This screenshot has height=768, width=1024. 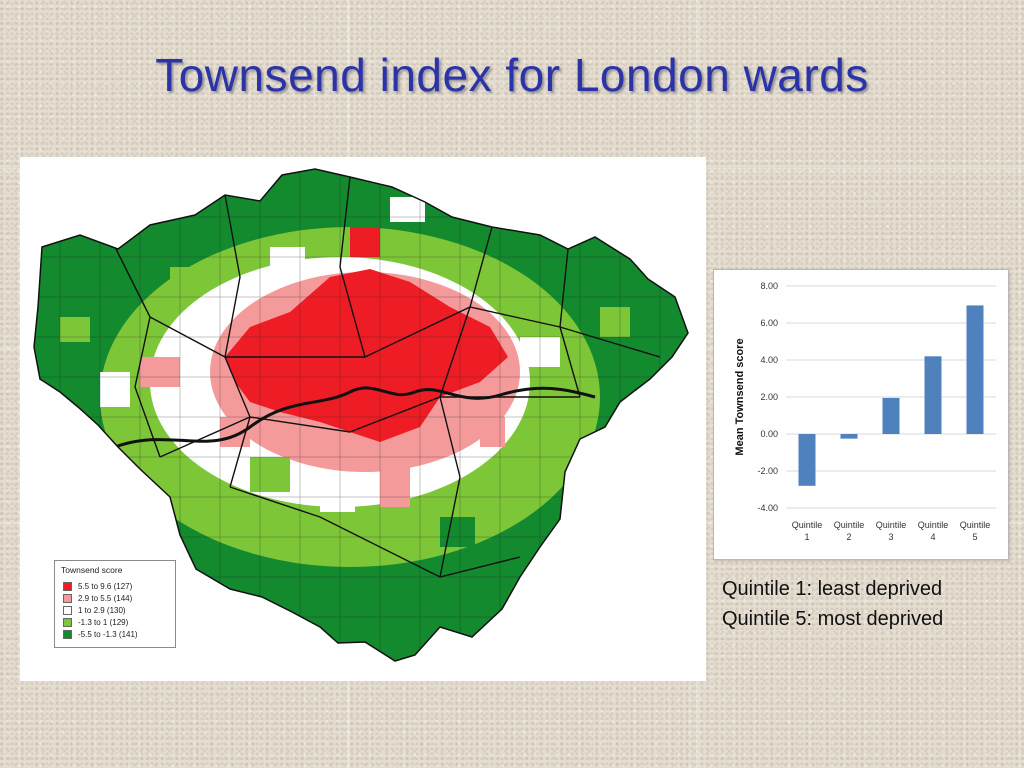 What do you see at coordinates (832, 589) in the screenshot?
I see `caption-quintile-1: Quintile 1: least deprived` at bounding box center [832, 589].